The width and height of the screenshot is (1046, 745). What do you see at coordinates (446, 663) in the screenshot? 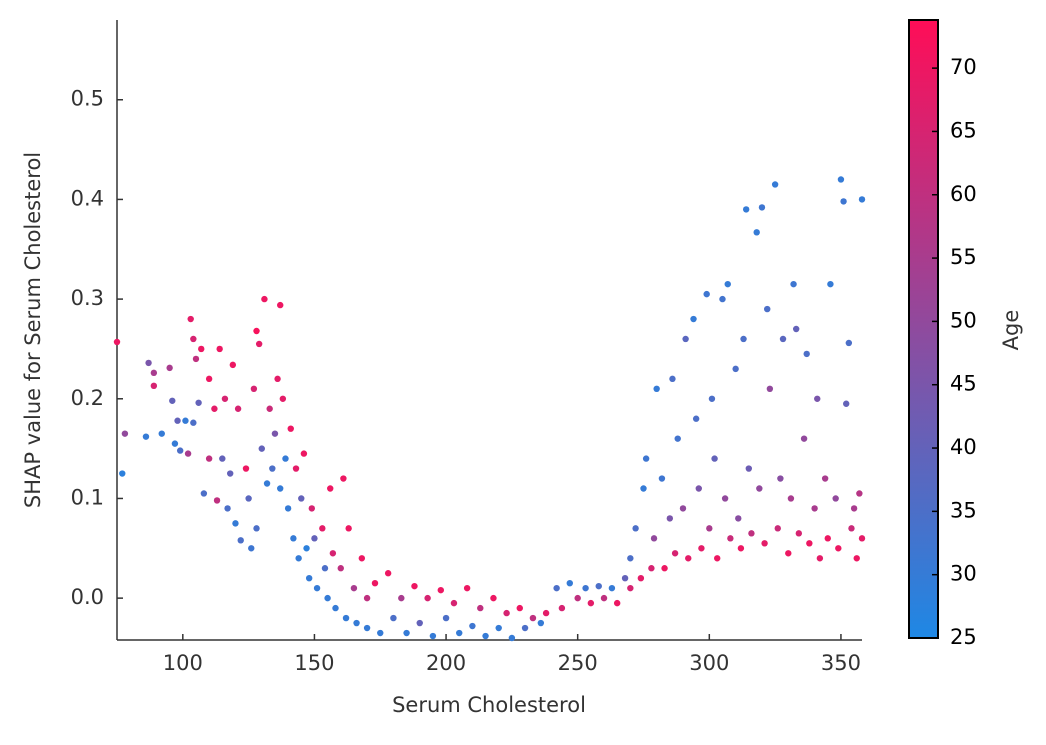
I see `x-tick-label: 200` at bounding box center [446, 663].